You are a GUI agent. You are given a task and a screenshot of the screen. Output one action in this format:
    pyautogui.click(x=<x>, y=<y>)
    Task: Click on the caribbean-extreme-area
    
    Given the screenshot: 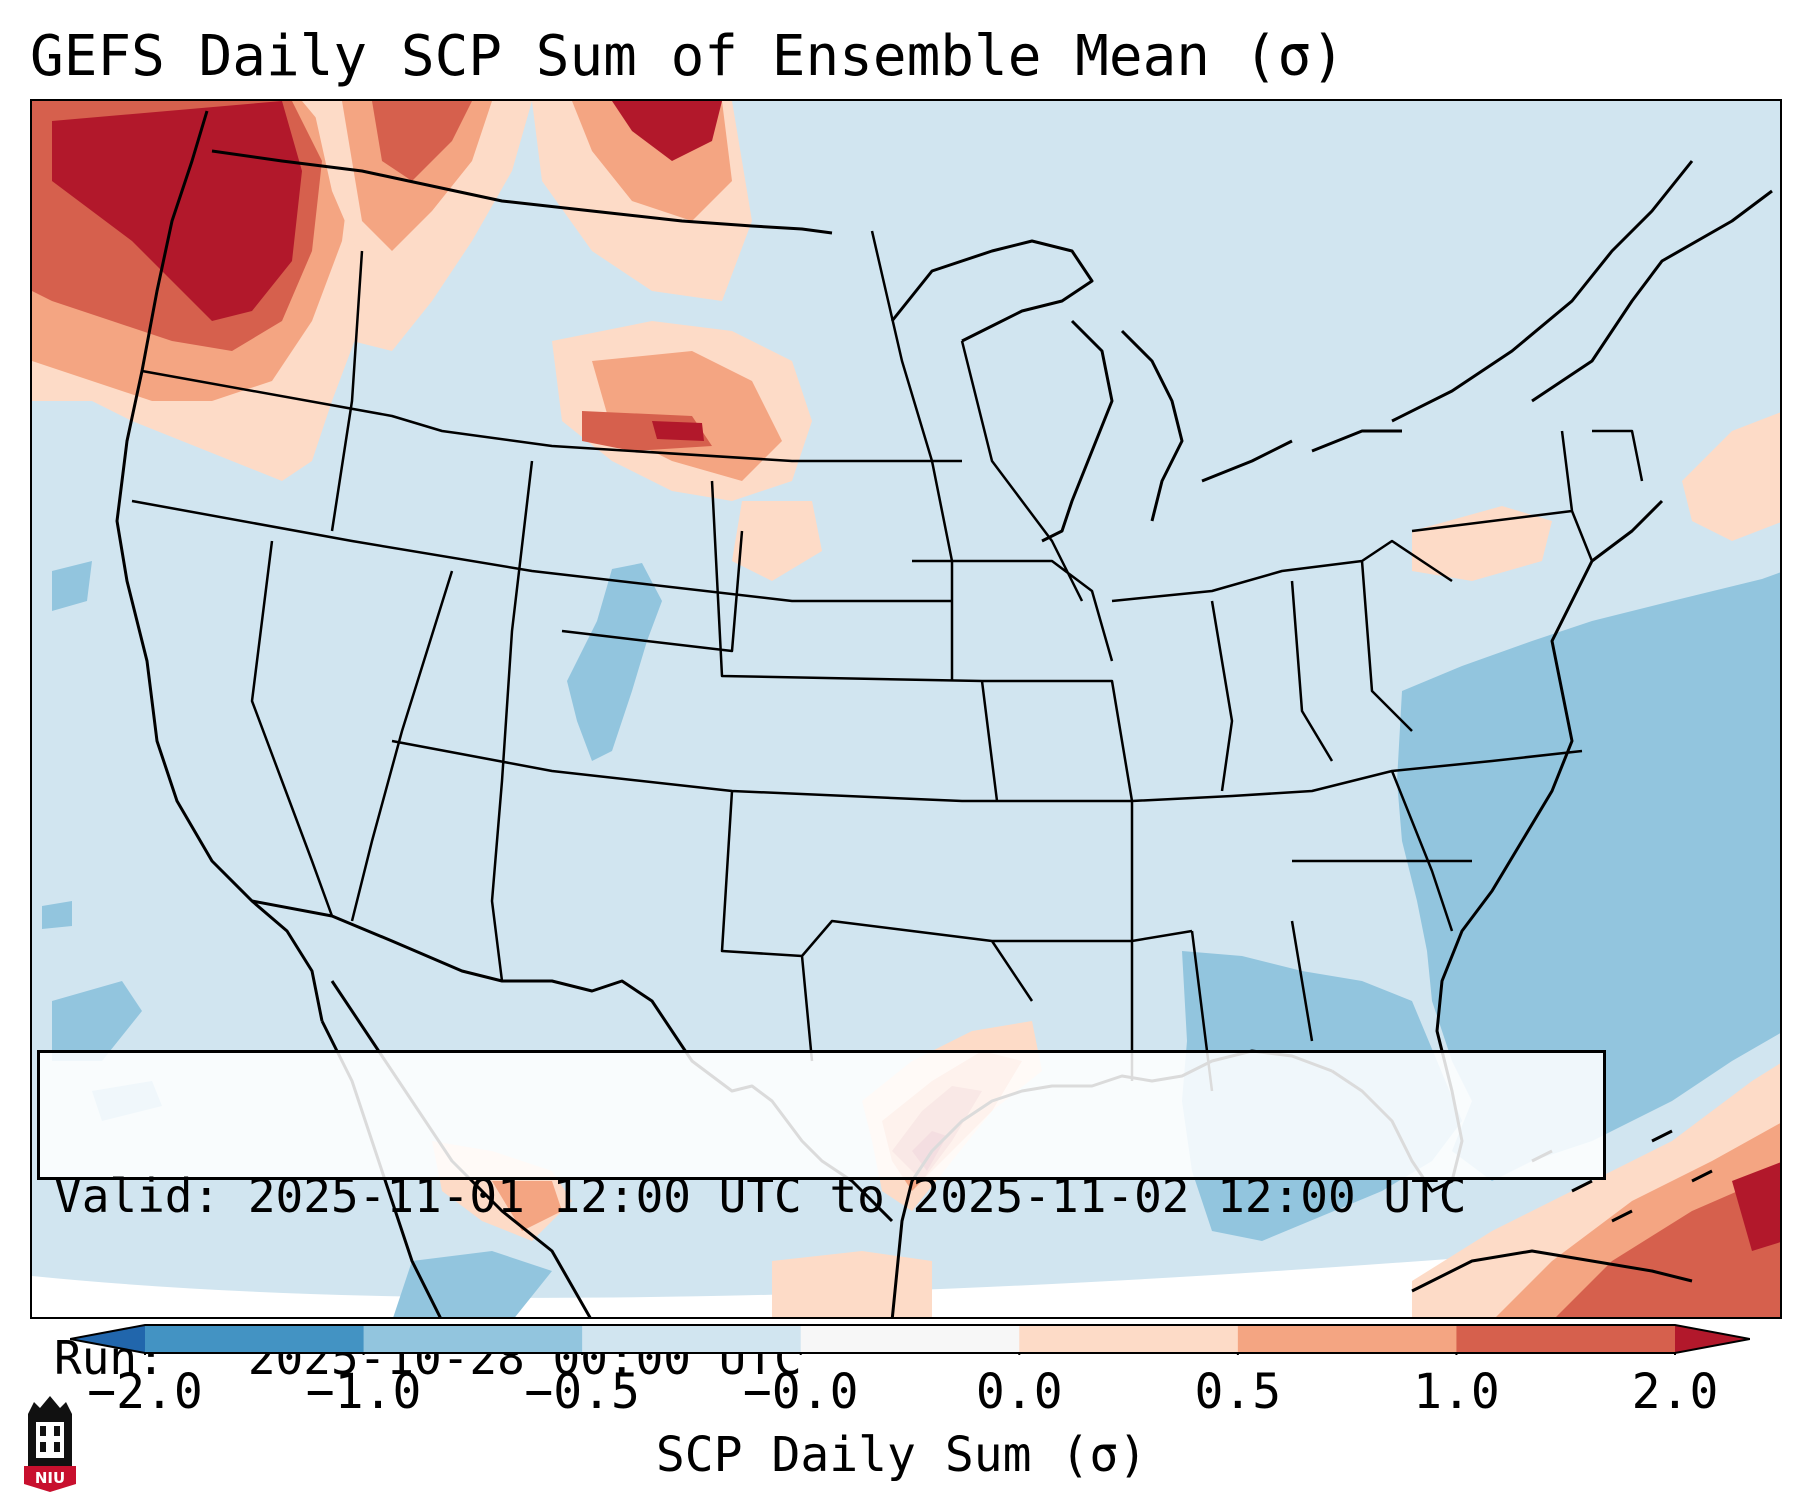 What is the action you would take?
    pyautogui.click(x=1756, y=1206)
    